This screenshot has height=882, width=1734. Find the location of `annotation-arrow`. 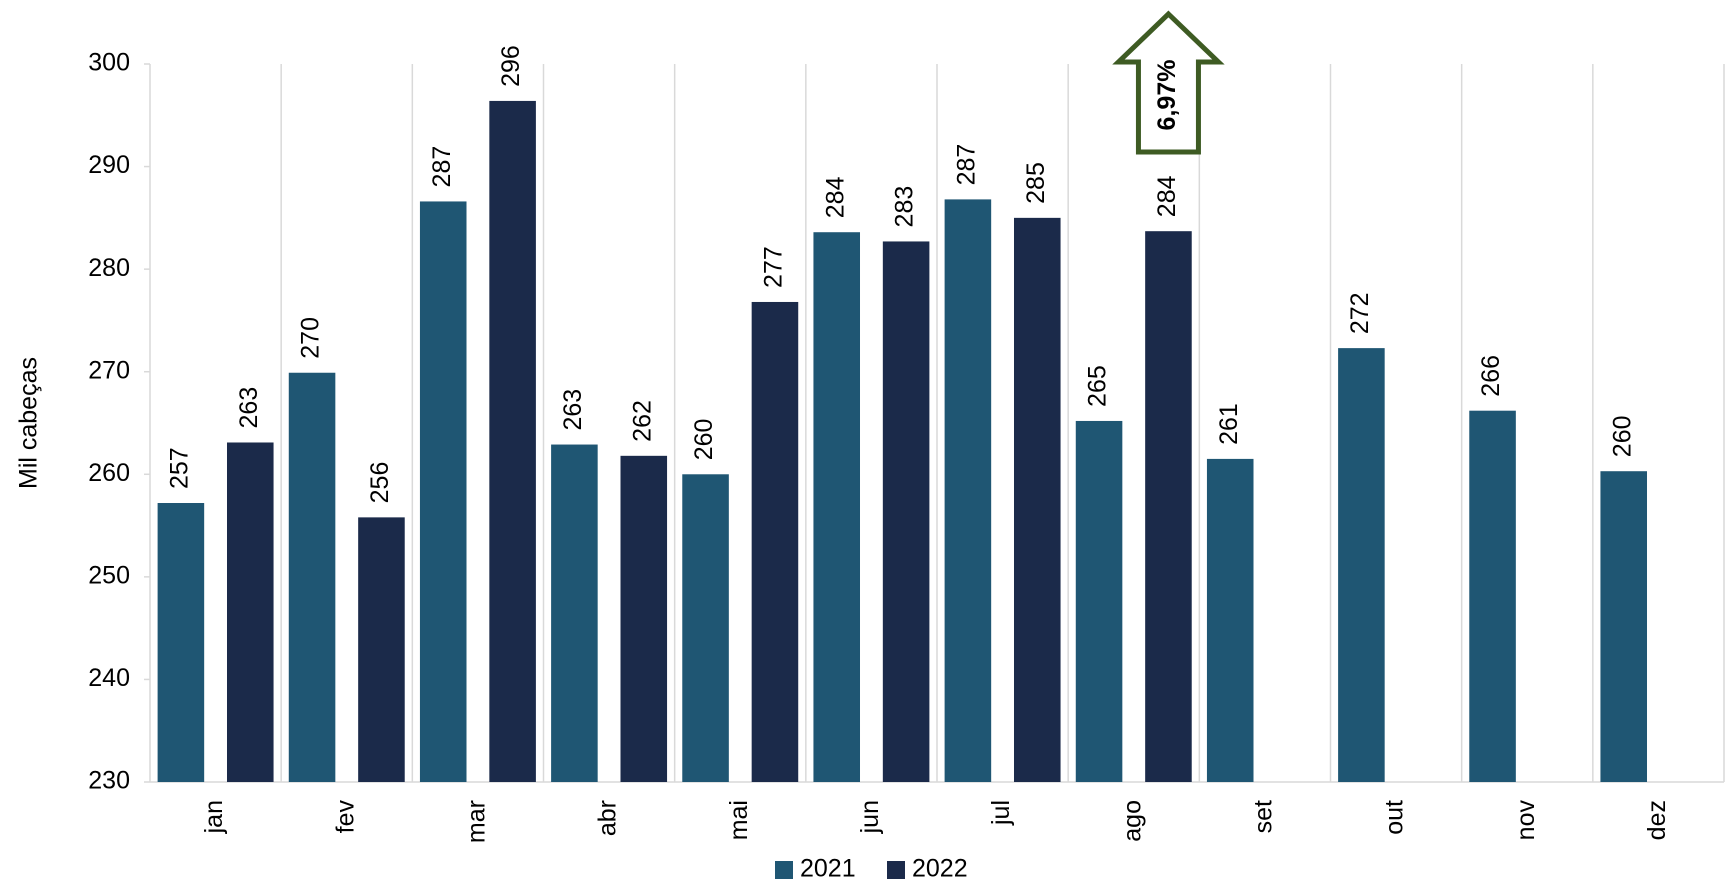

annotation-arrow is located at coordinates (1168, 82).